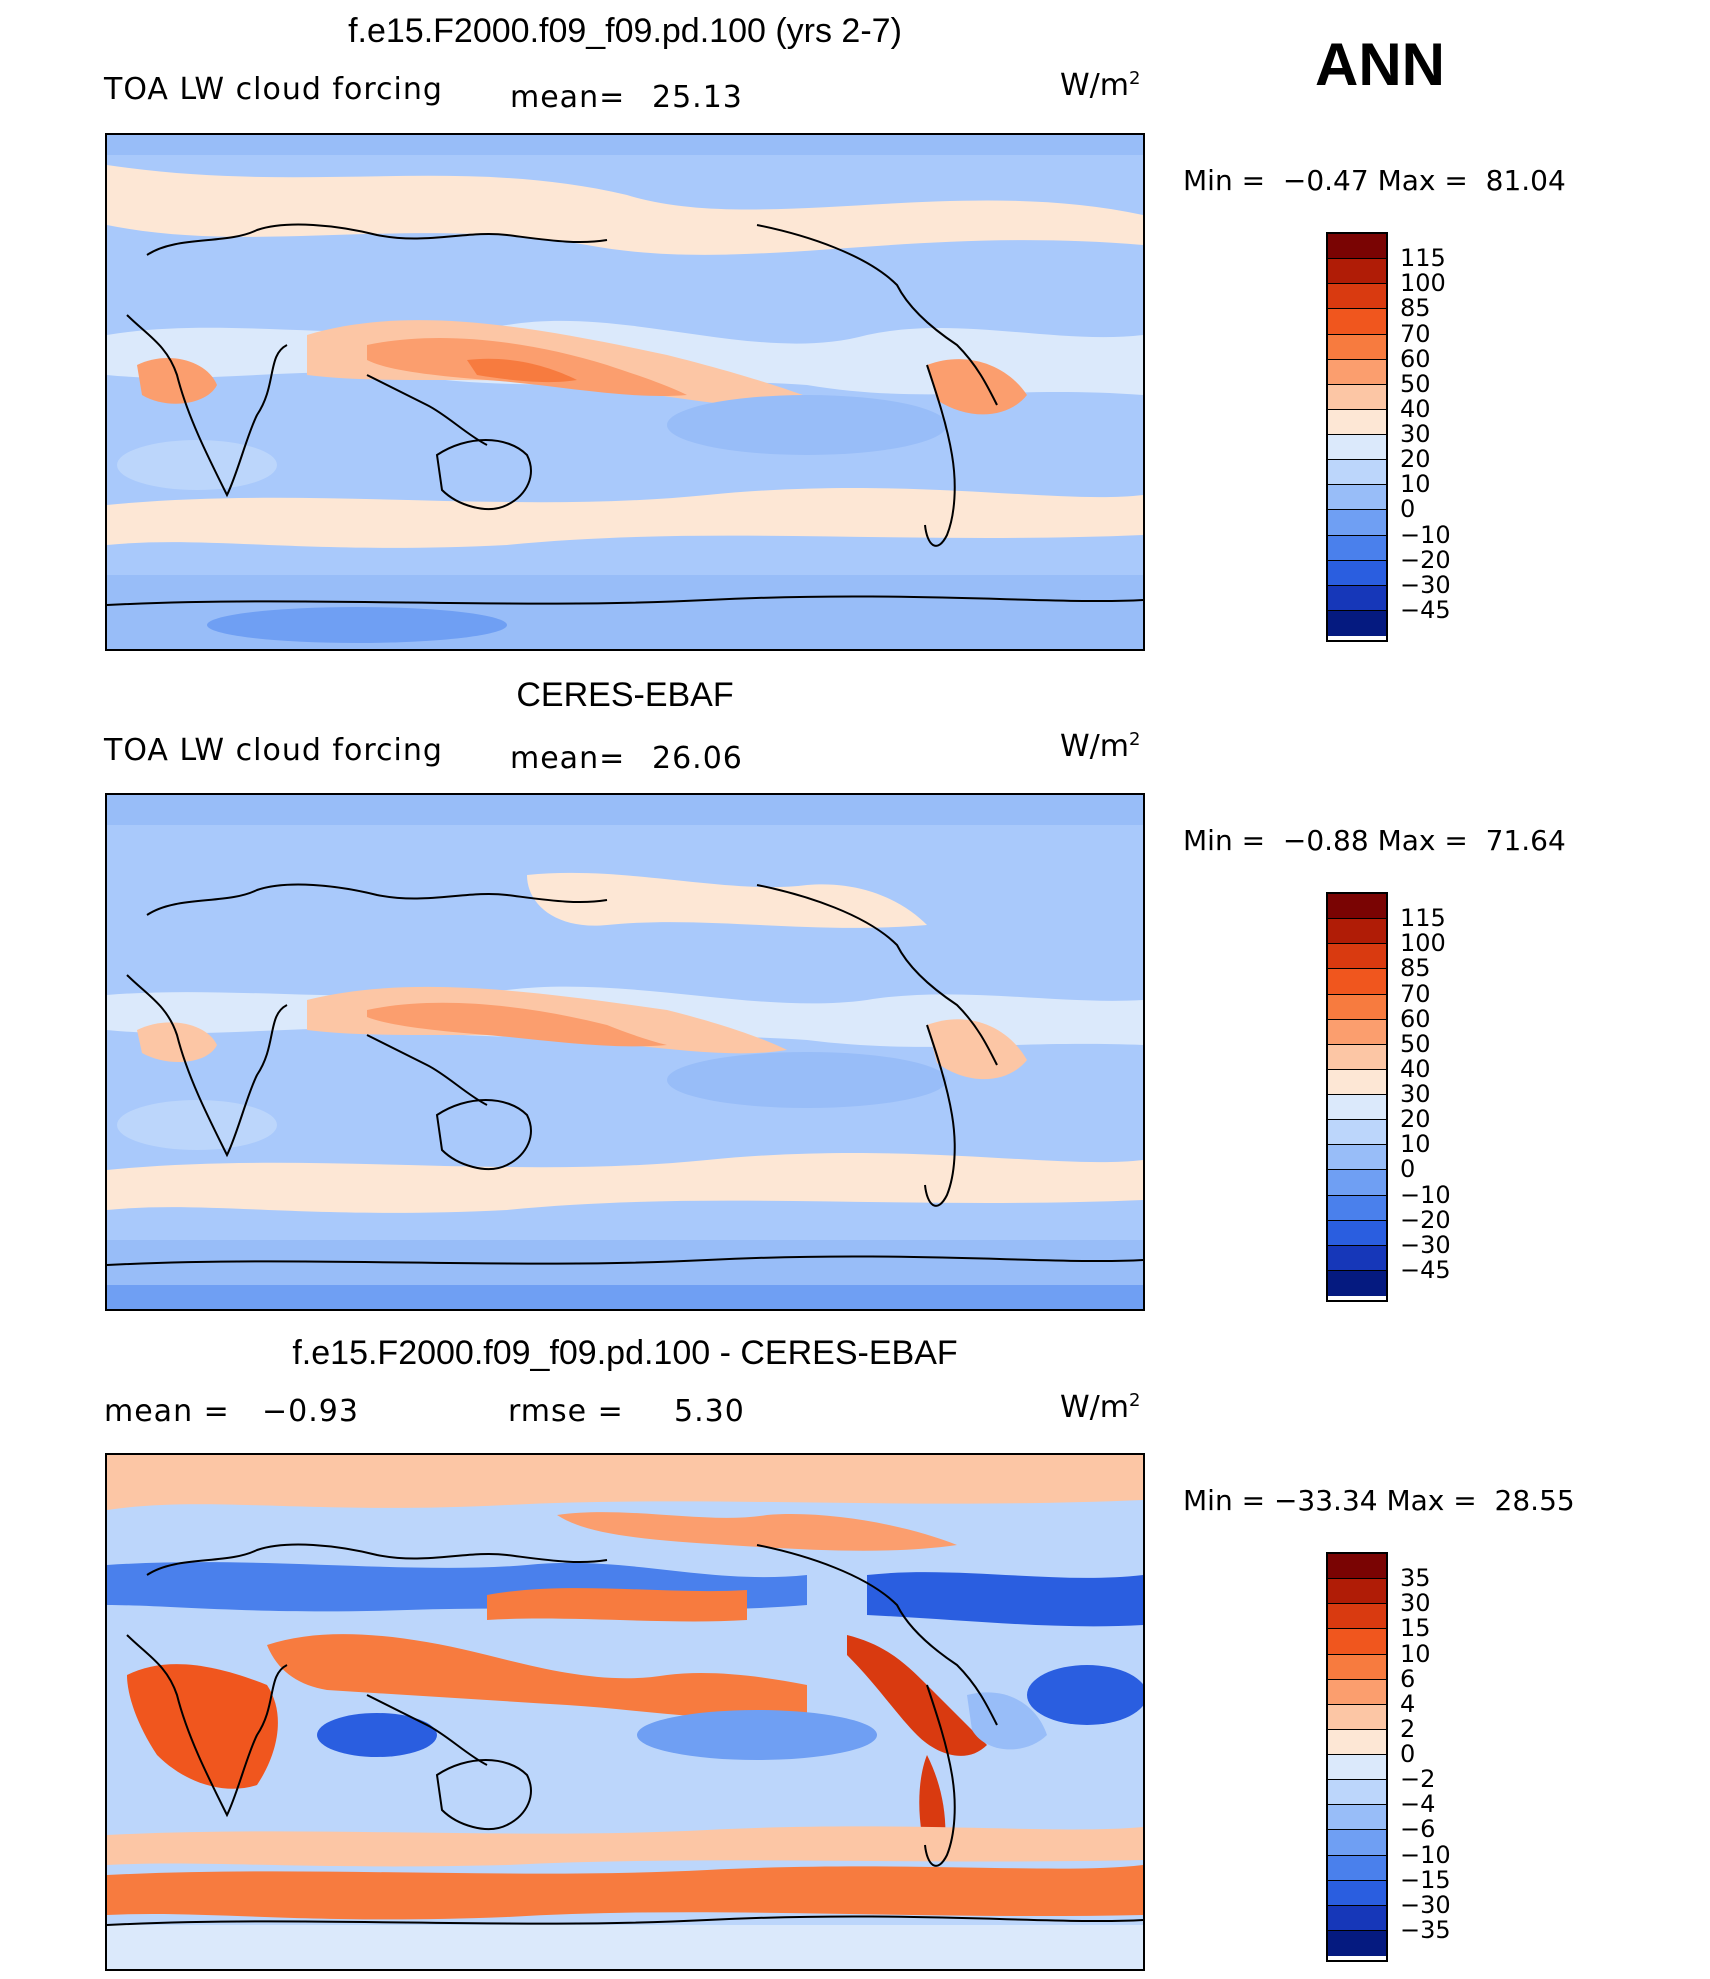 The image size is (1710, 1979). I want to click on colorbar-tick-label: 50, so click(1415, 383).